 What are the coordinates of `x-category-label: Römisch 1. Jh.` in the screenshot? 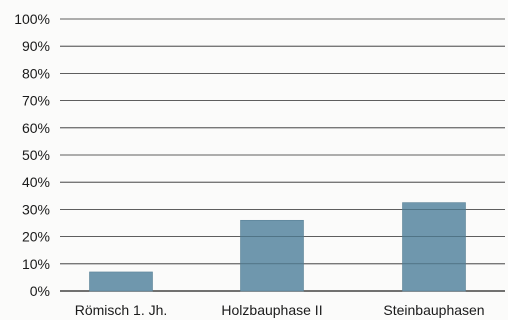 It's located at (121, 310).